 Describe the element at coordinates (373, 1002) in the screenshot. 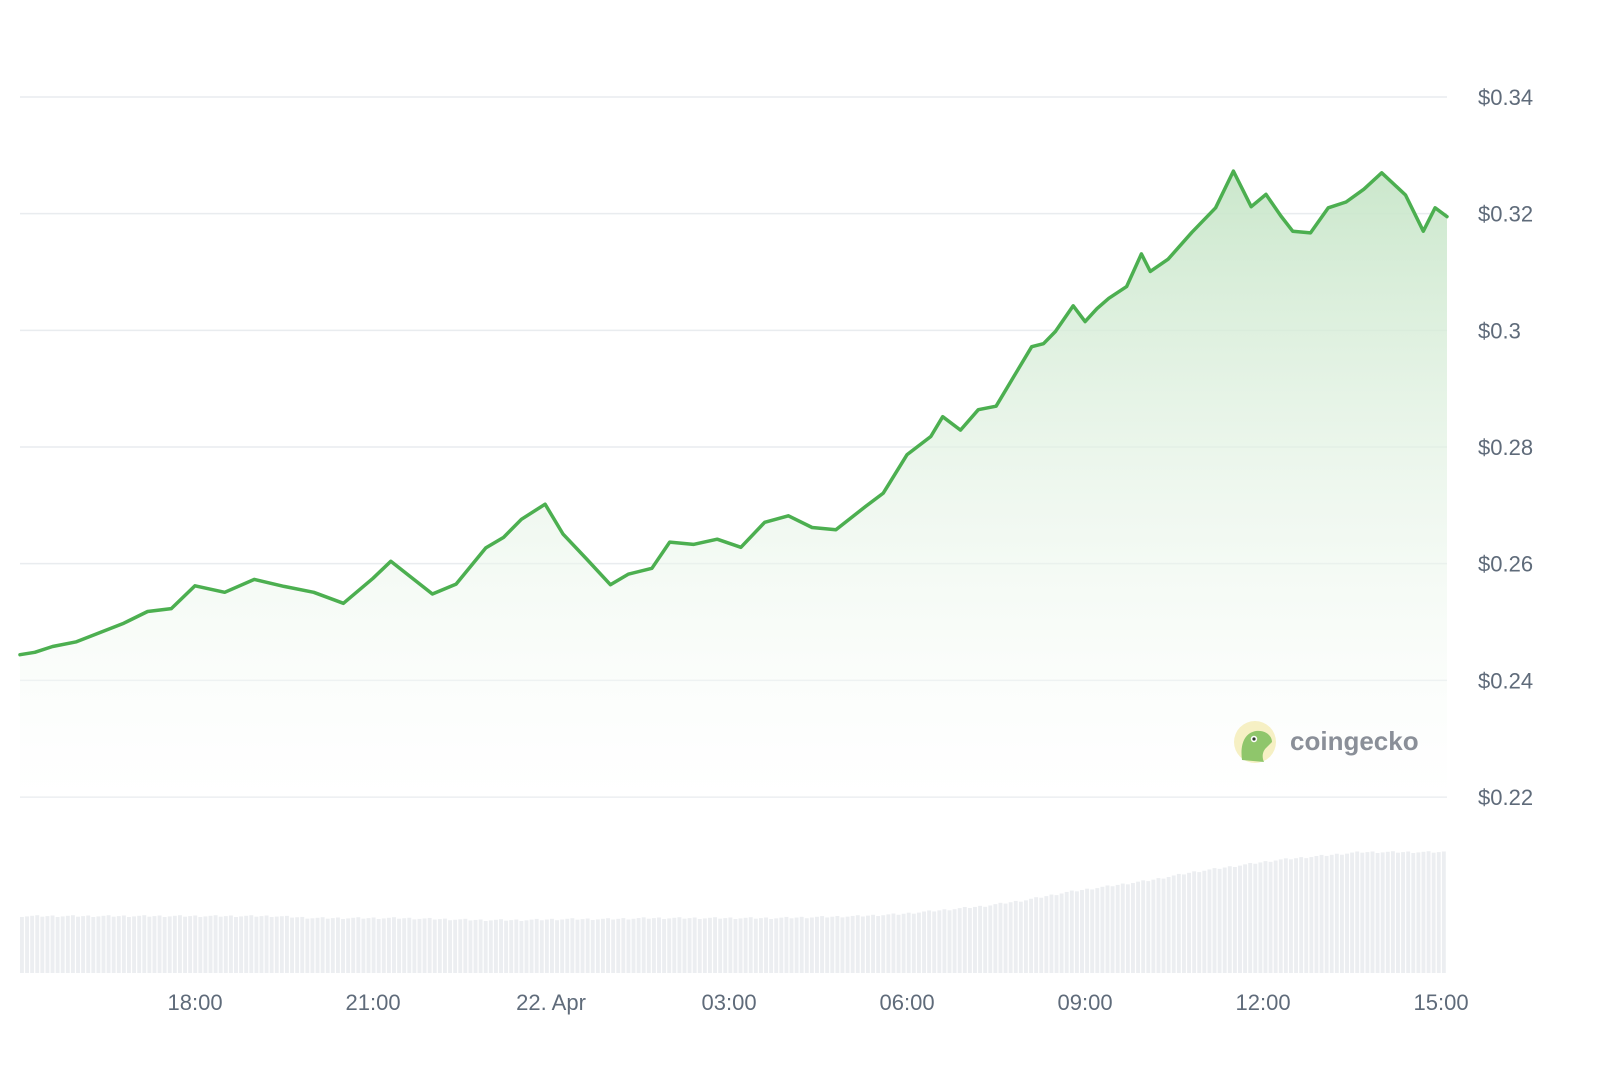

I see `x-tick-label: 21:00` at that location.